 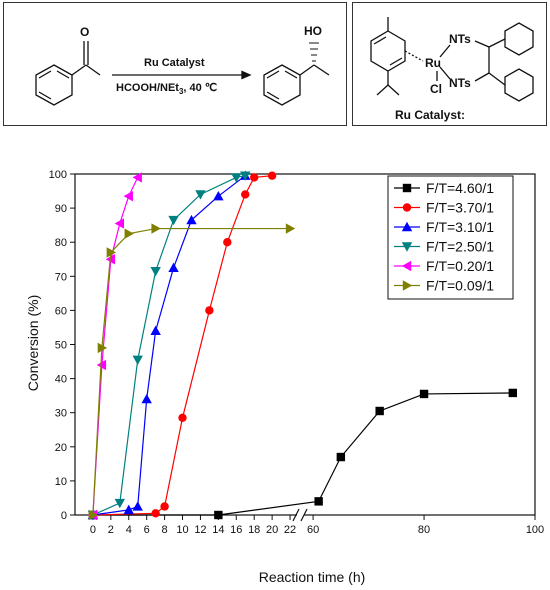 I want to click on reagent-above-arrow: Ru Catalyst, so click(x=174, y=63).